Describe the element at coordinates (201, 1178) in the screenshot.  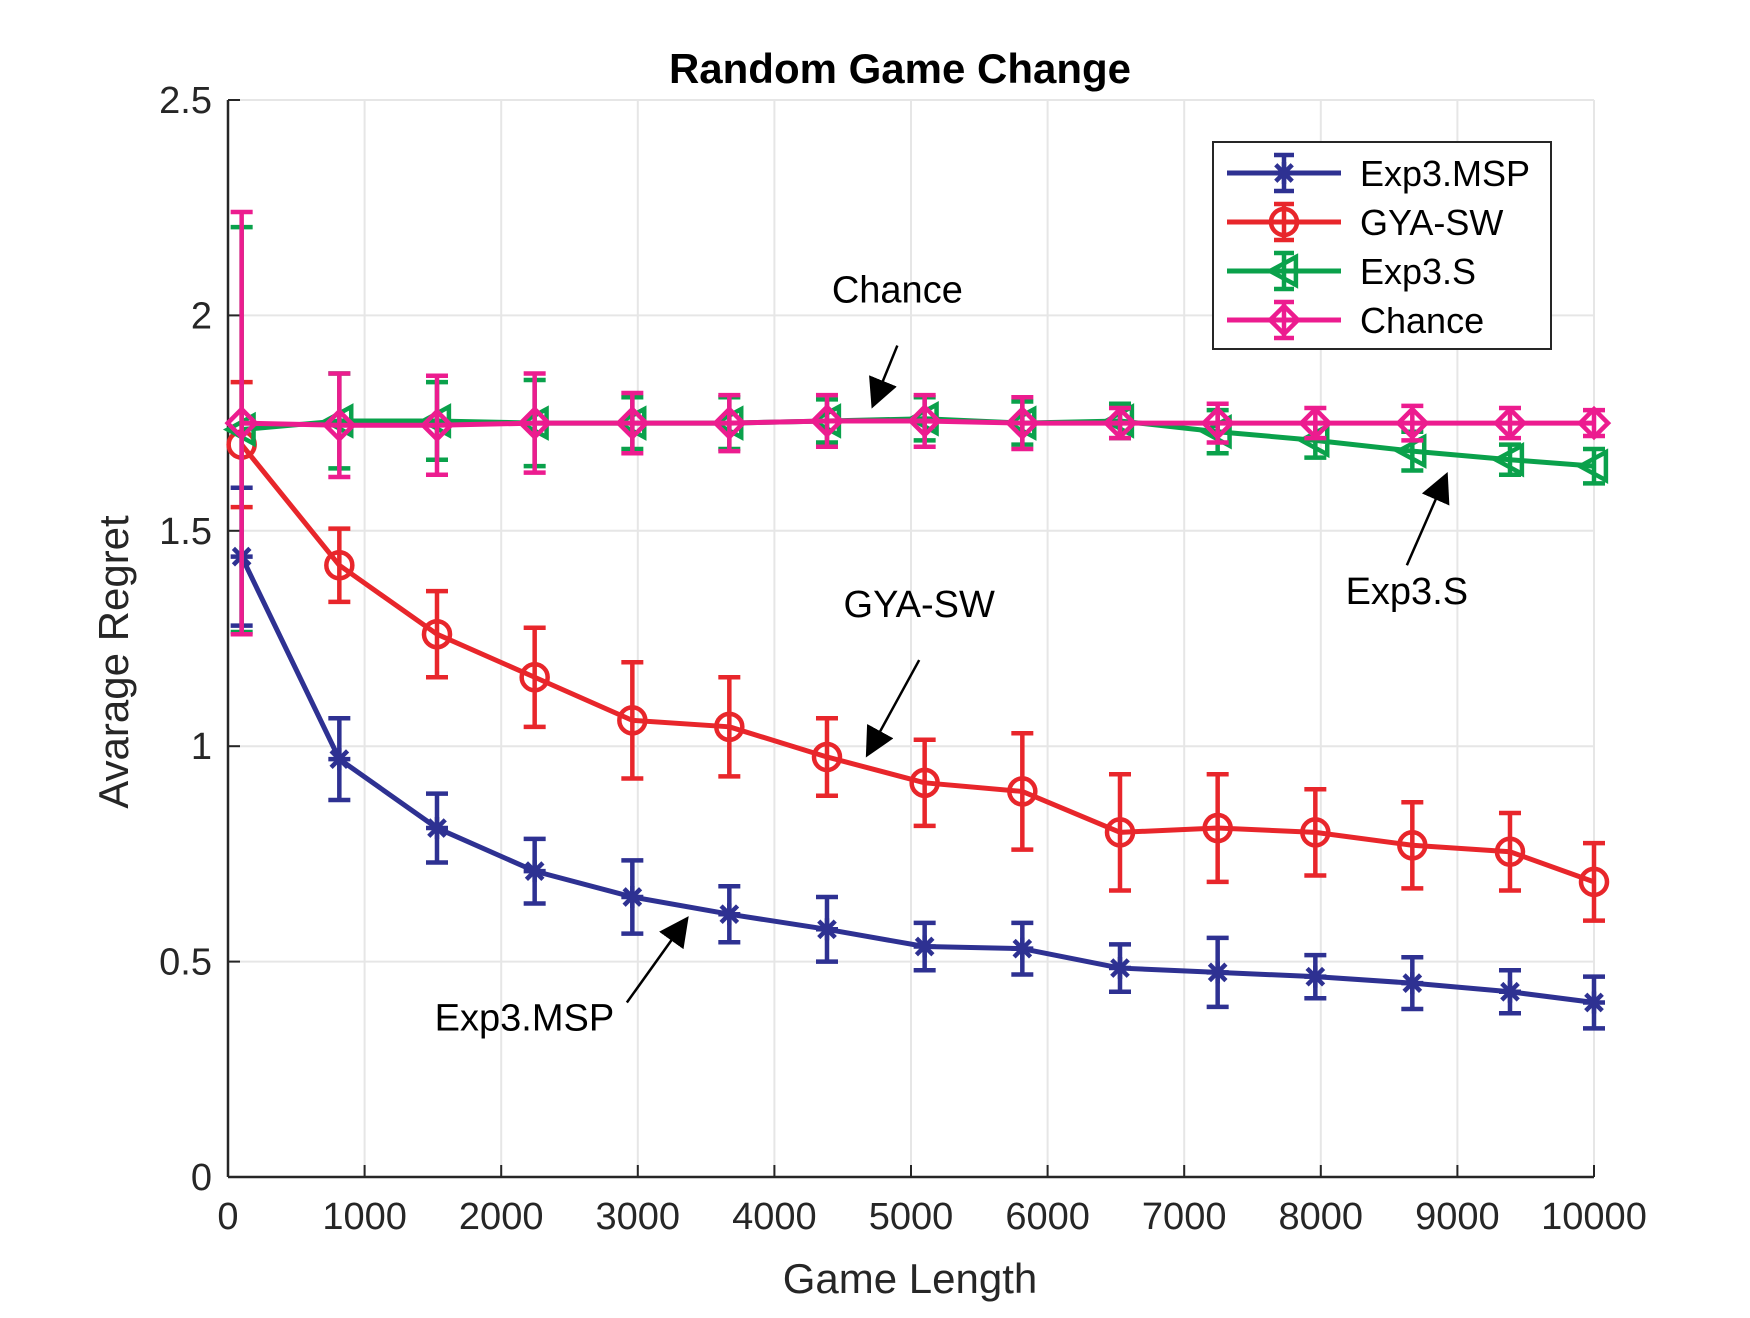
I see `y-tick-label: 0` at that location.